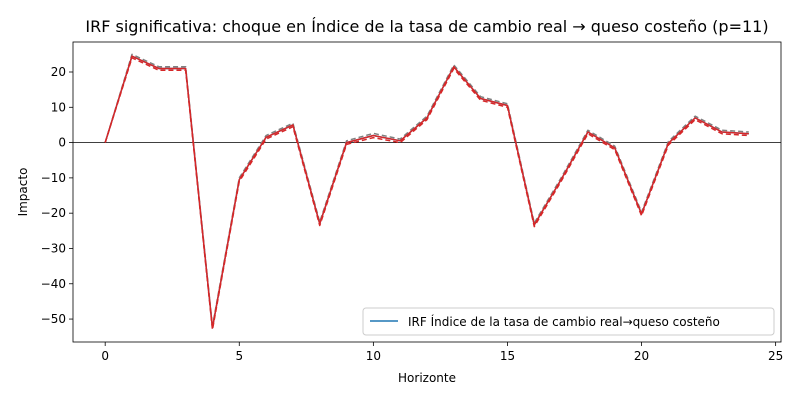  Describe the element at coordinates (23, 192) in the screenshot. I see `y-axis-label: Impacto` at that location.